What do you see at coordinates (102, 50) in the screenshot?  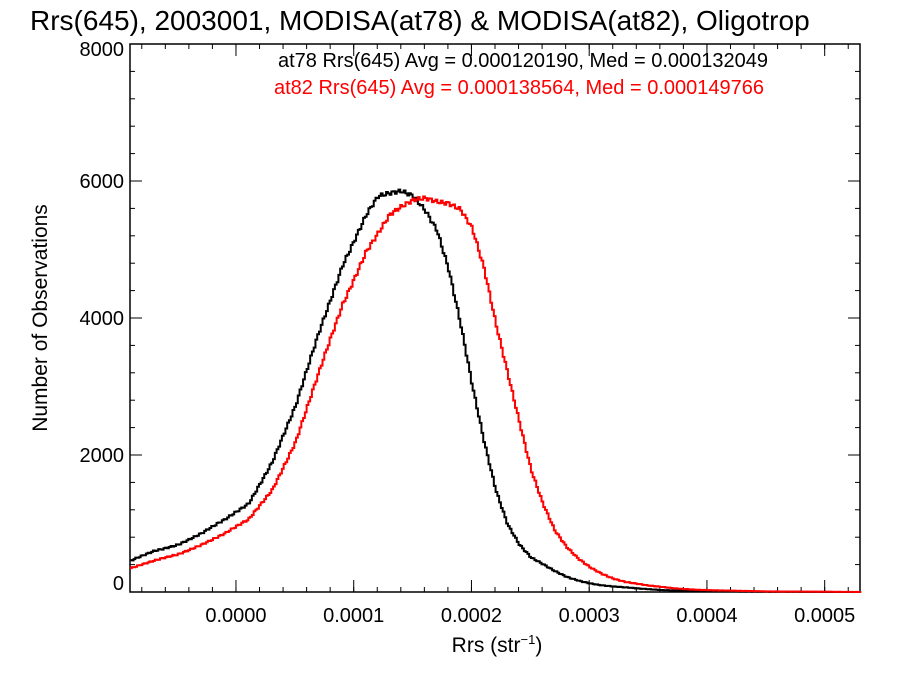 I see `y-tick-label: 8000` at bounding box center [102, 50].